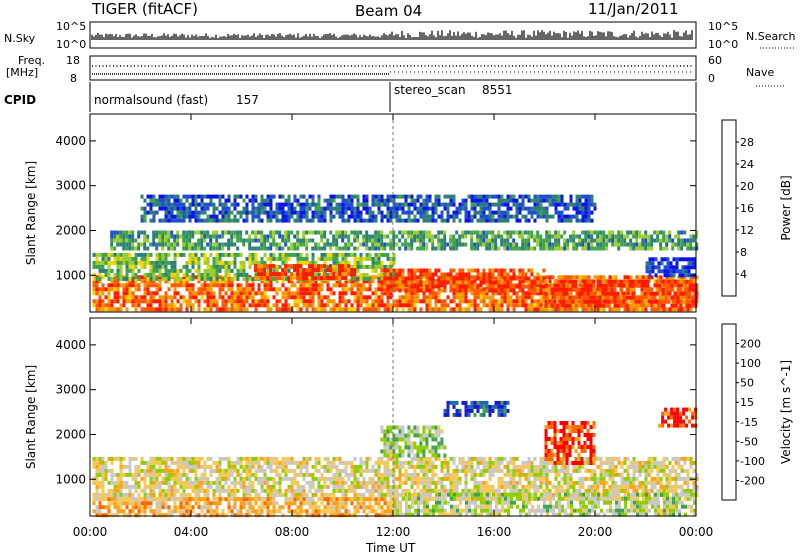 The image size is (800, 554). What do you see at coordinates (31, 213) in the screenshot?
I see `power-panel-ylabel: Slant Range [km]` at bounding box center [31, 213].